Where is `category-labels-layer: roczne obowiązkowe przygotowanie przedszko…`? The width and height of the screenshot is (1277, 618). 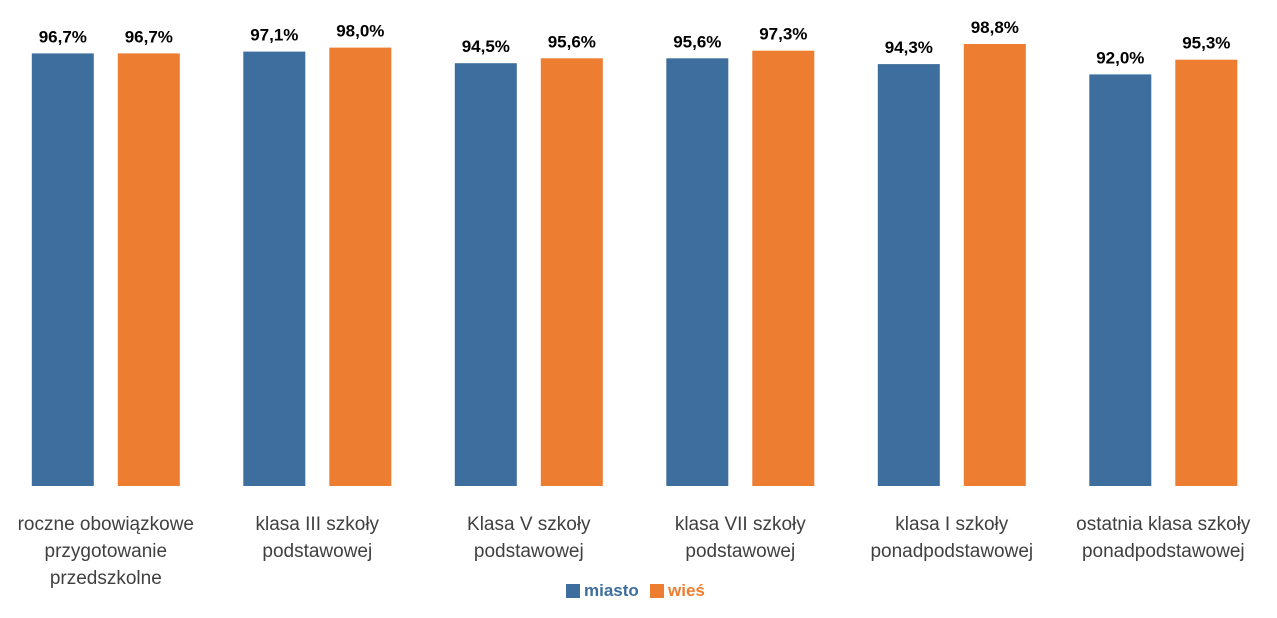
category-labels-layer: roczne obowiązkowe przygotowanie przedszko… is located at coordinates (634, 551).